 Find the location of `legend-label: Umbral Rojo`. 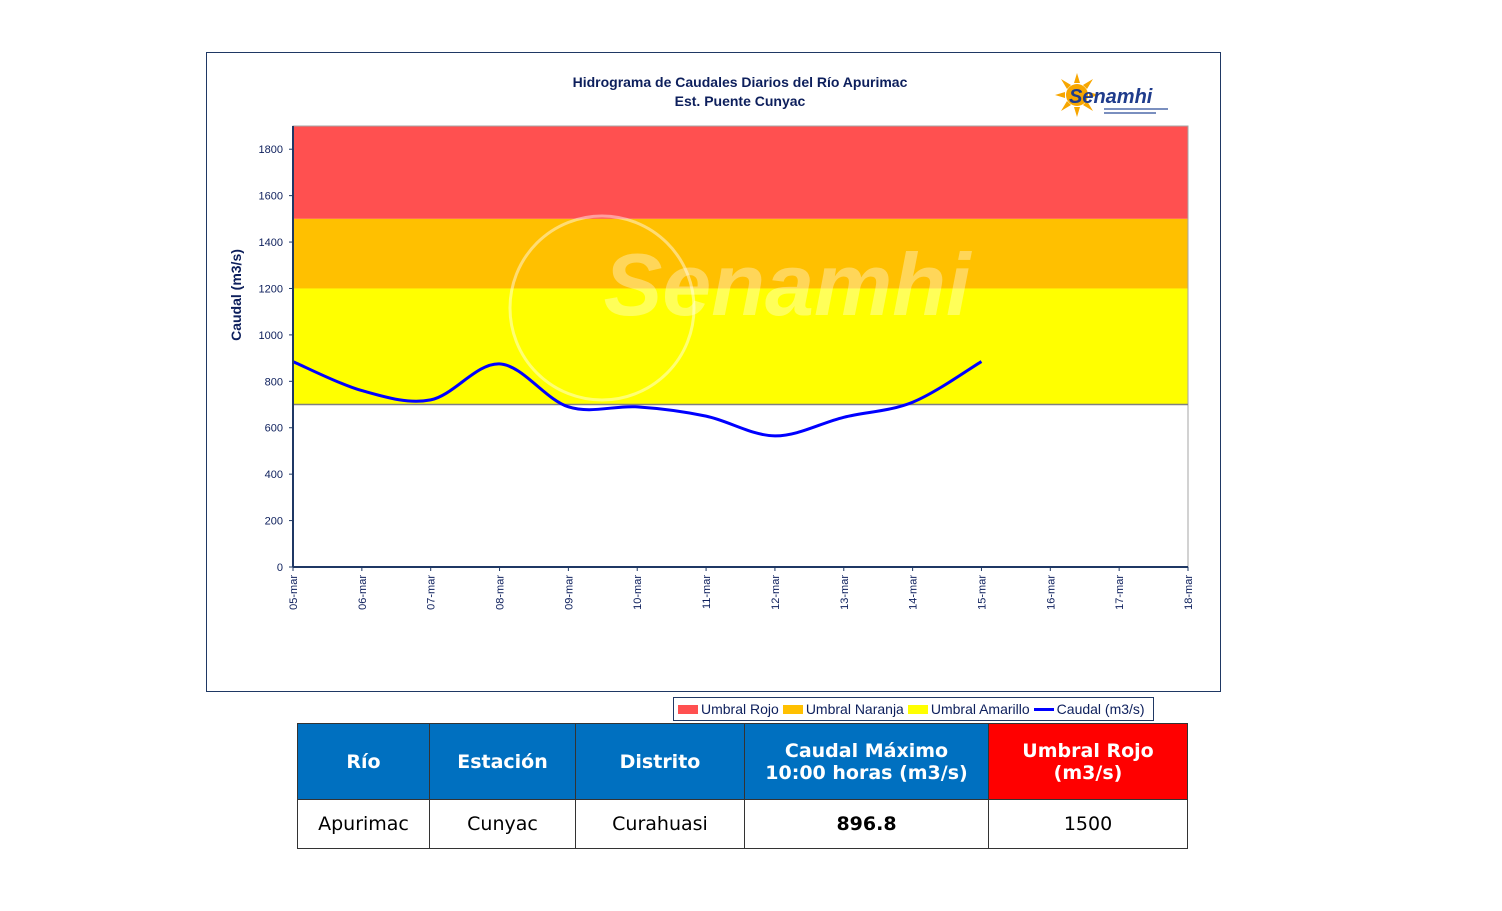

legend-label: Umbral Rojo is located at coordinates (740, 709).